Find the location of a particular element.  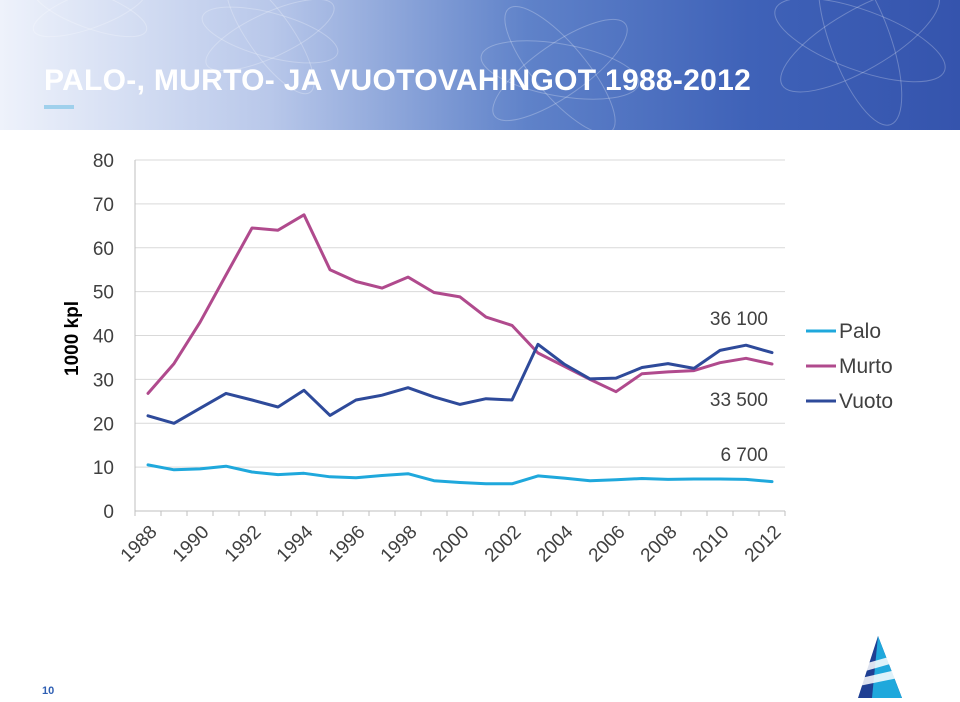

x-tick-label: 1992 is located at coordinates (243, 544).